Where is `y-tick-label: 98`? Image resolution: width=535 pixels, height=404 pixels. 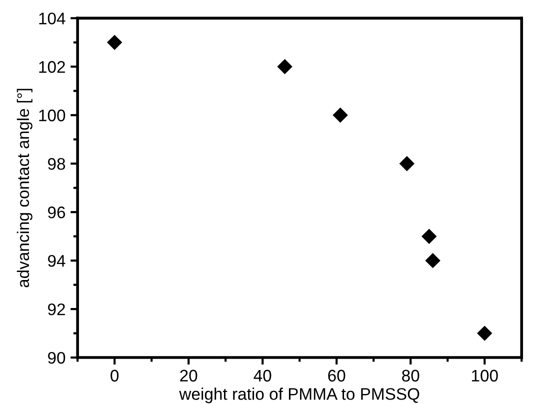
y-tick-label: 98 is located at coordinates (57, 164).